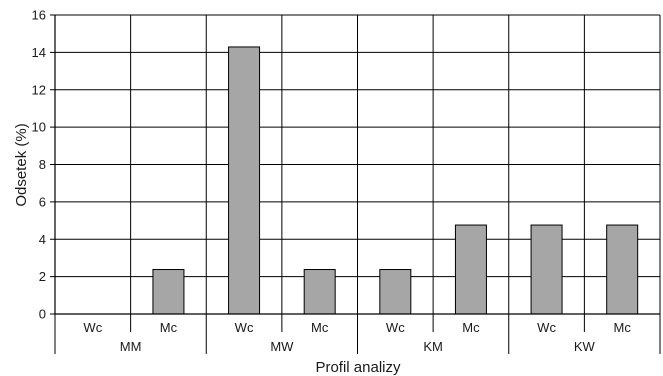 This screenshot has height=376, width=663. What do you see at coordinates (42, 239) in the screenshot?
I see `y-tick-label: 4` at bounding box center [42, 239].